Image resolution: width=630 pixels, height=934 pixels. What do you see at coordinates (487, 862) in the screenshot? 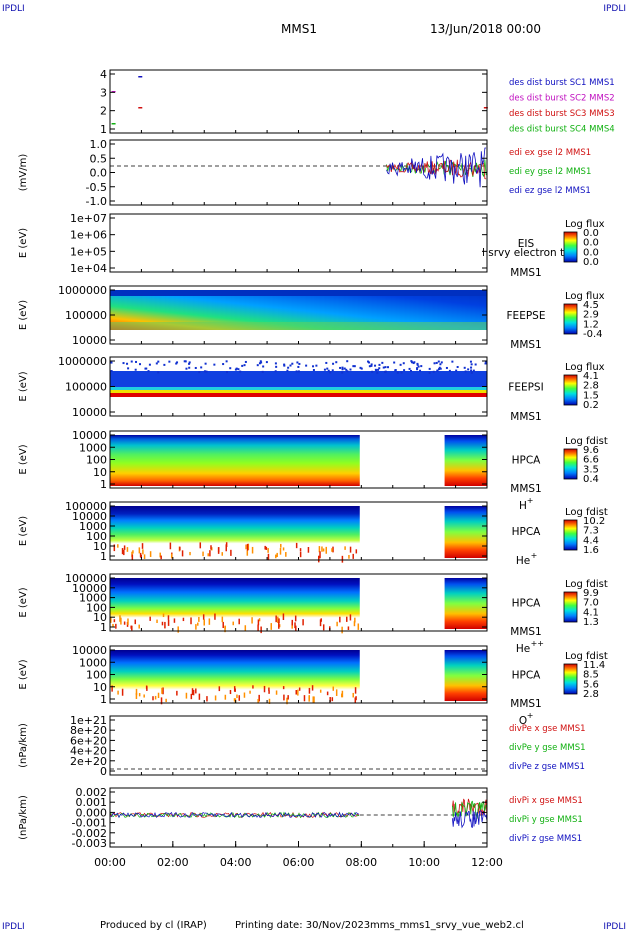
I see `x-tick-label: 12:00` at bounding box center [487, 862].